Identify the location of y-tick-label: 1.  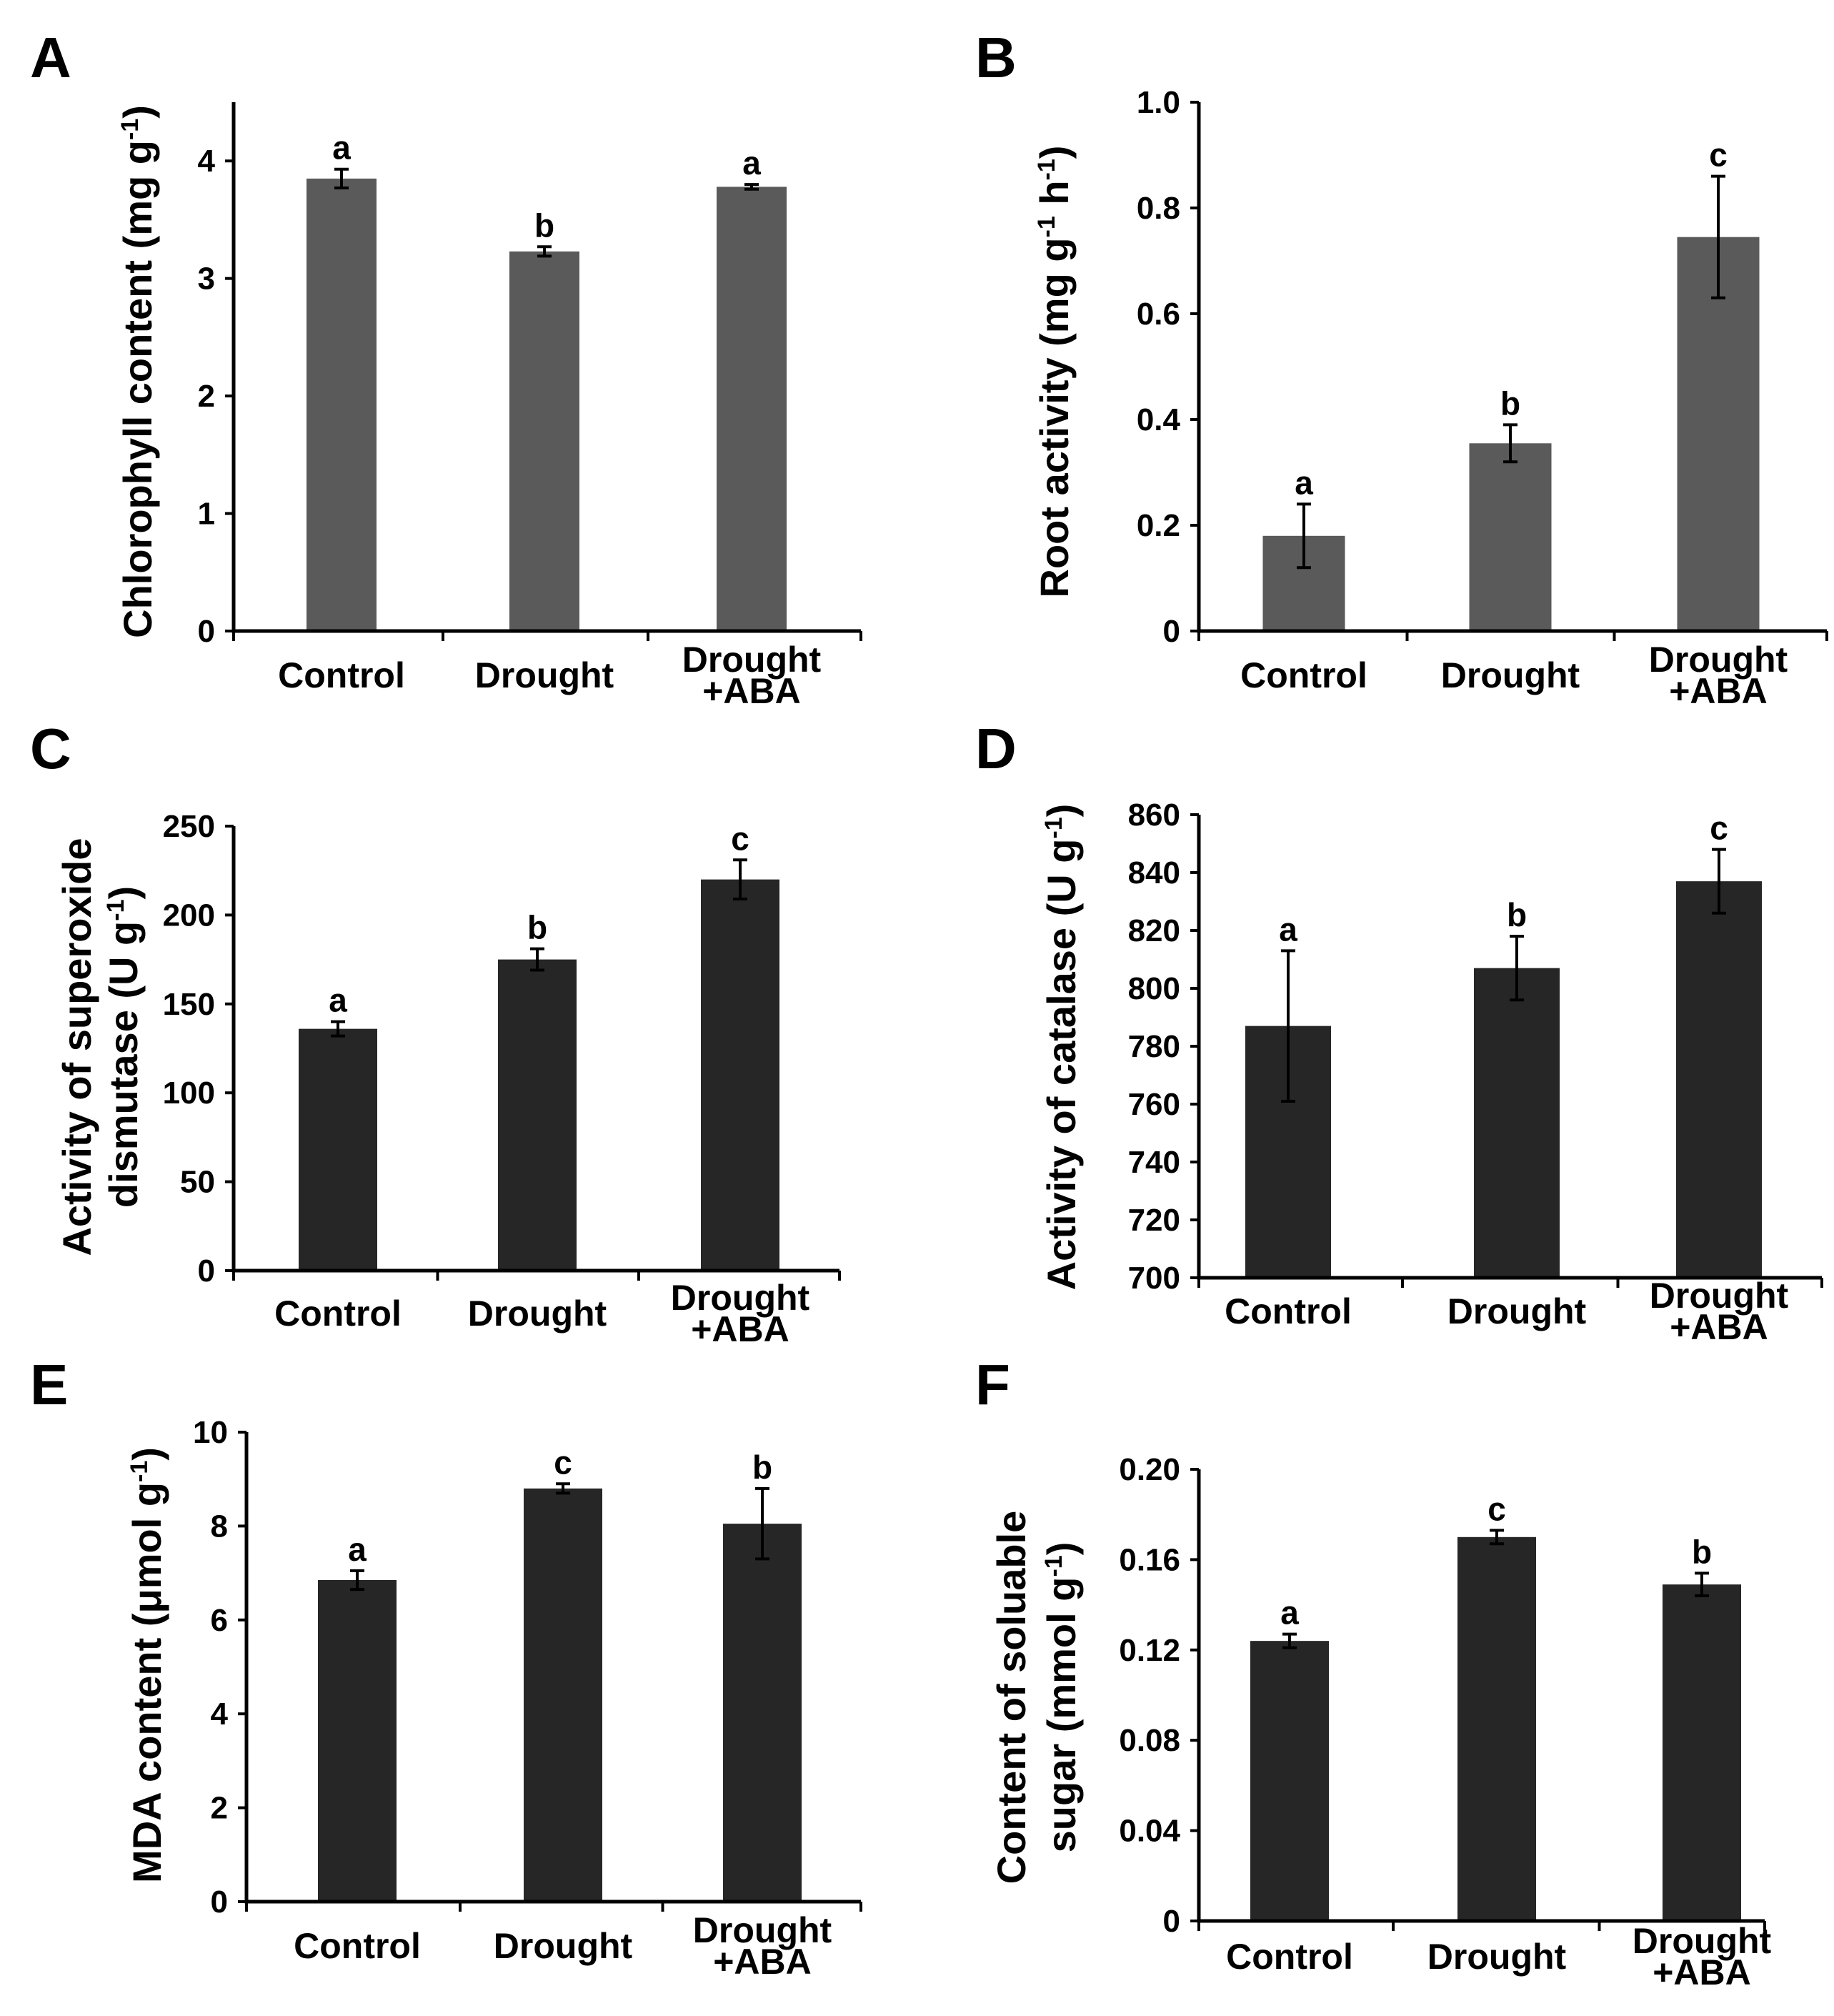
(206, 514).